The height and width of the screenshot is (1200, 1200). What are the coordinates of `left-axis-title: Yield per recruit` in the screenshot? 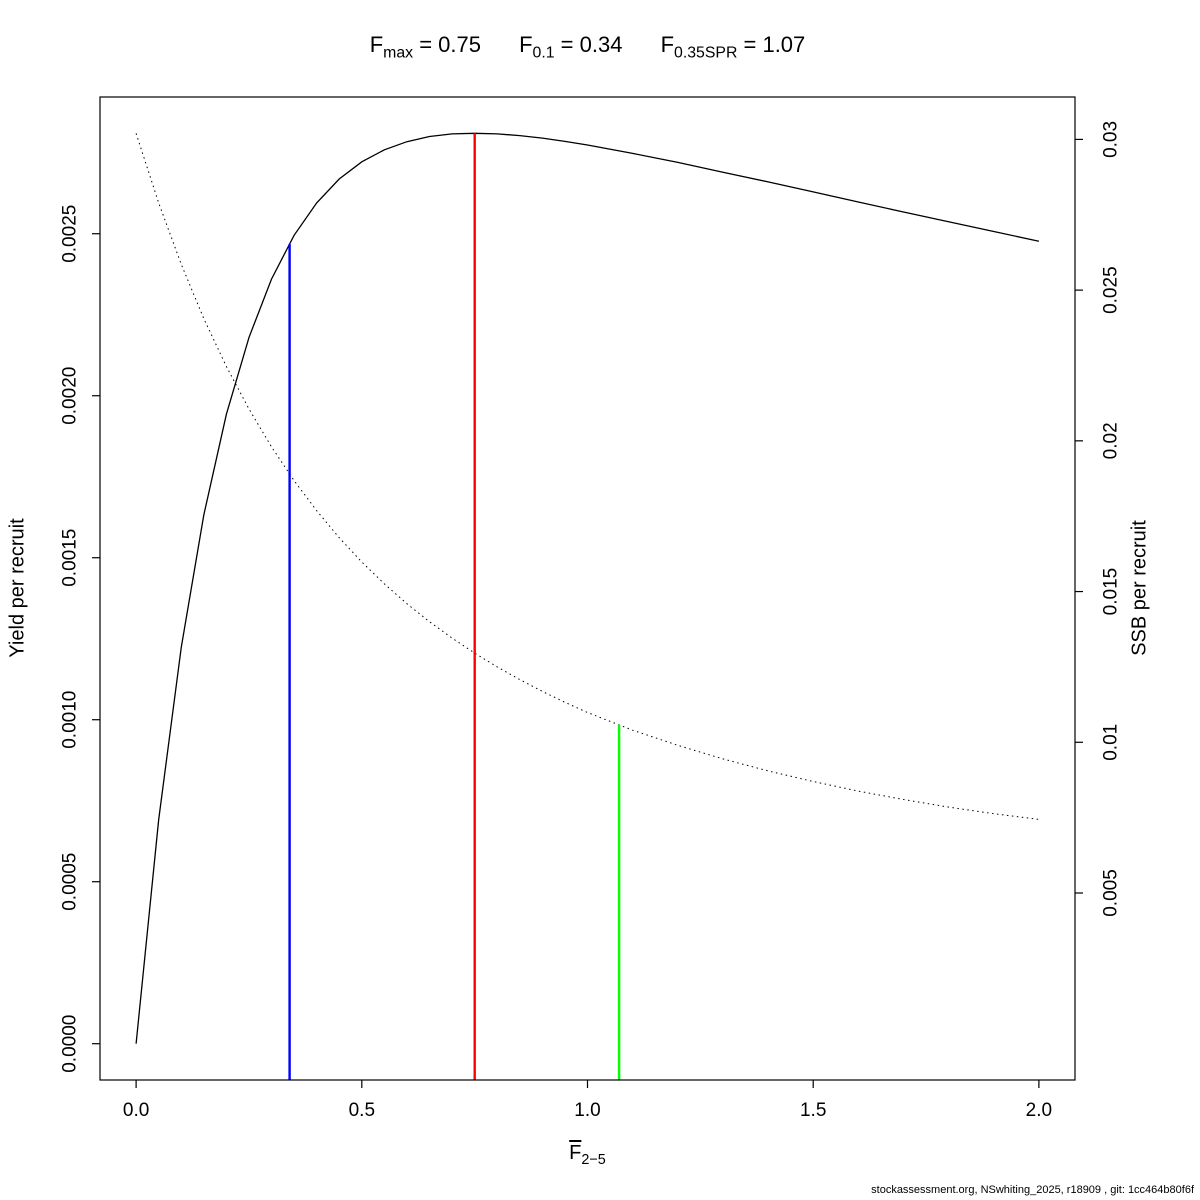 It's located at (17, 588).